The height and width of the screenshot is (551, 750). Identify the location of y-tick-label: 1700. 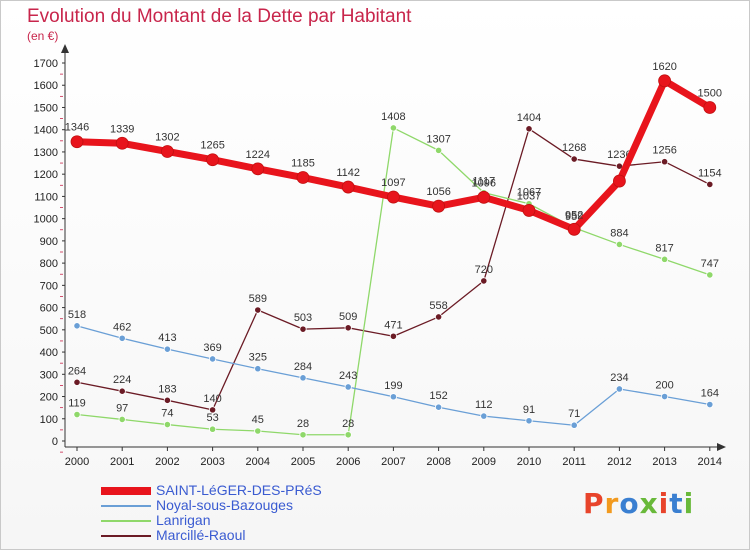
(46, 64).